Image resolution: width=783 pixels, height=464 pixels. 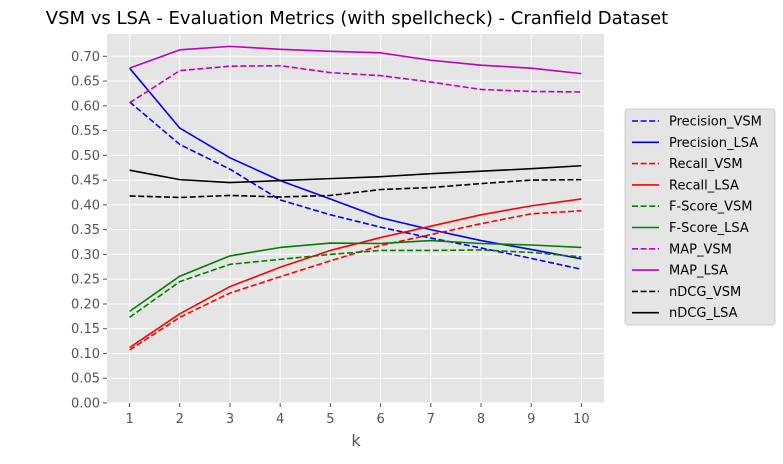 What do you see at coordinates (356, 440) in the screenshot?
I see `x-axis-label: k` at bounding box center [356, 440].